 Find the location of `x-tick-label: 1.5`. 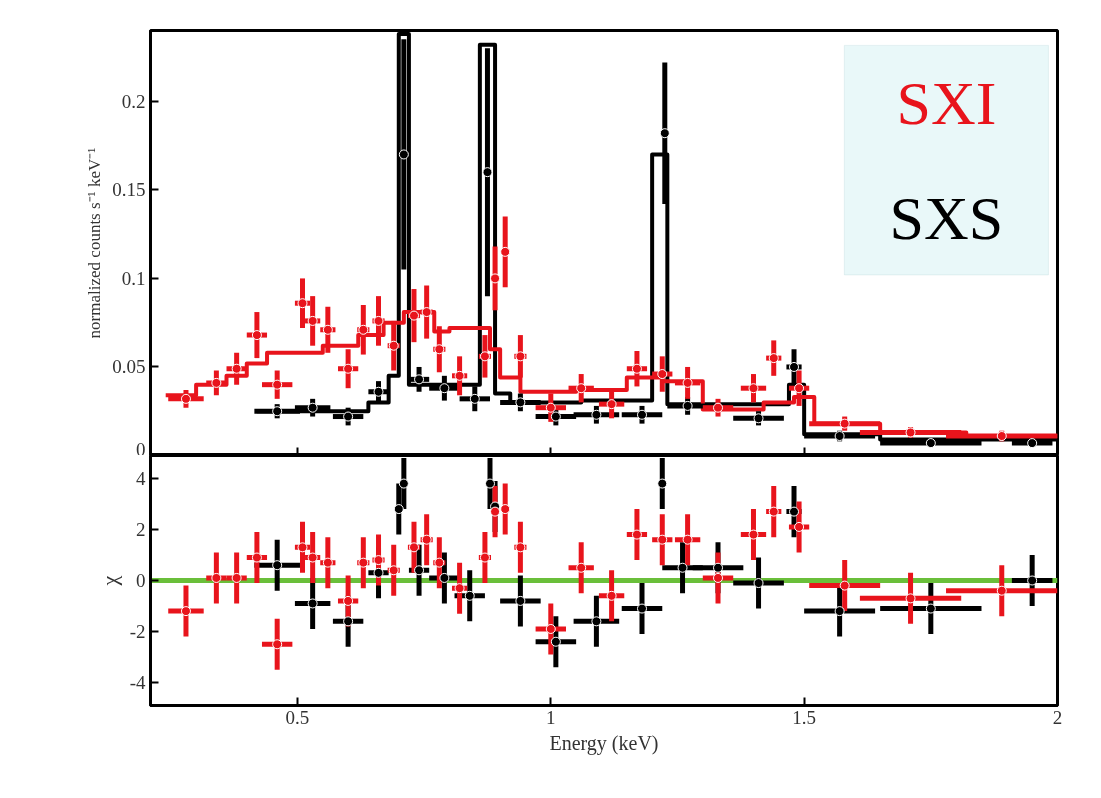

x-tick-label: 1.5 is located at coordinates (804, 717).